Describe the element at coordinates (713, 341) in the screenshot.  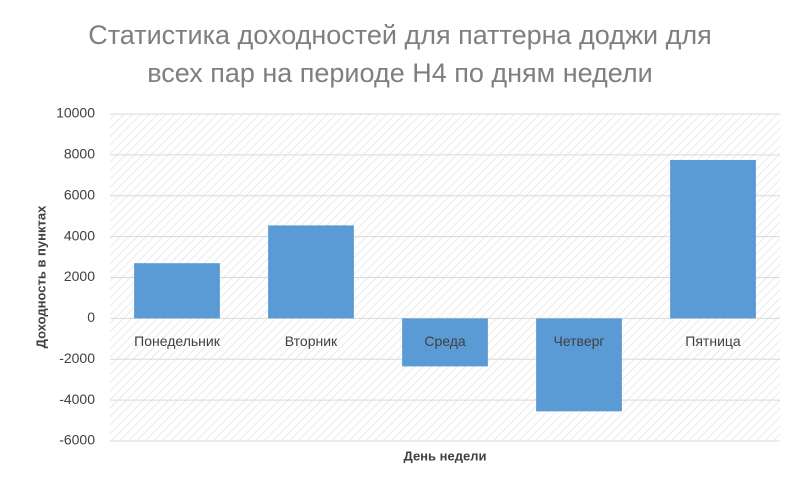
I see `x-tick-label: Пятница` at that location.